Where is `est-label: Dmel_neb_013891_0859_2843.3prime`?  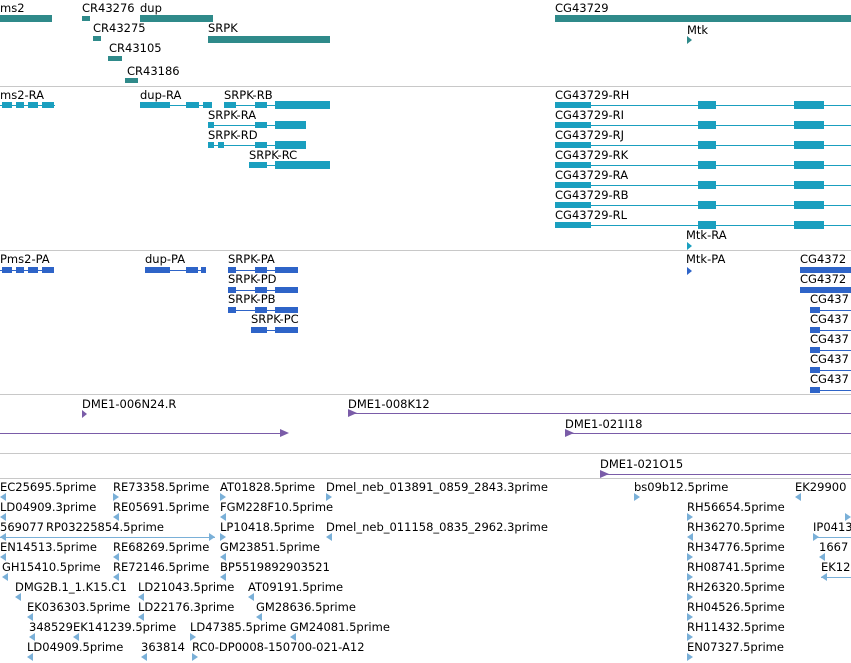 est-label: Dmel_neb_013891_0859_2843.3prime is located at coordinates (437, 487).